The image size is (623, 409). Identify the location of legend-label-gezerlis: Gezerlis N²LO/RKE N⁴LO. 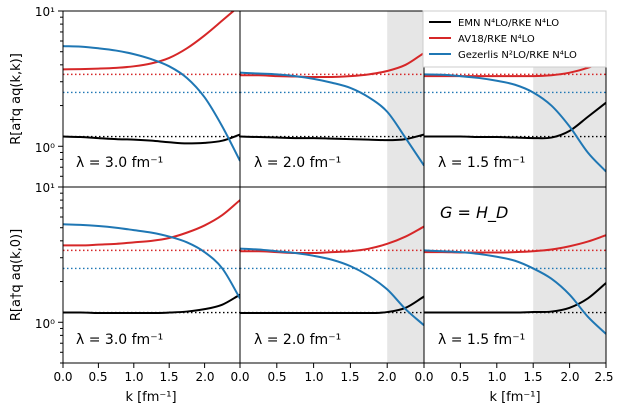
(517, 55).